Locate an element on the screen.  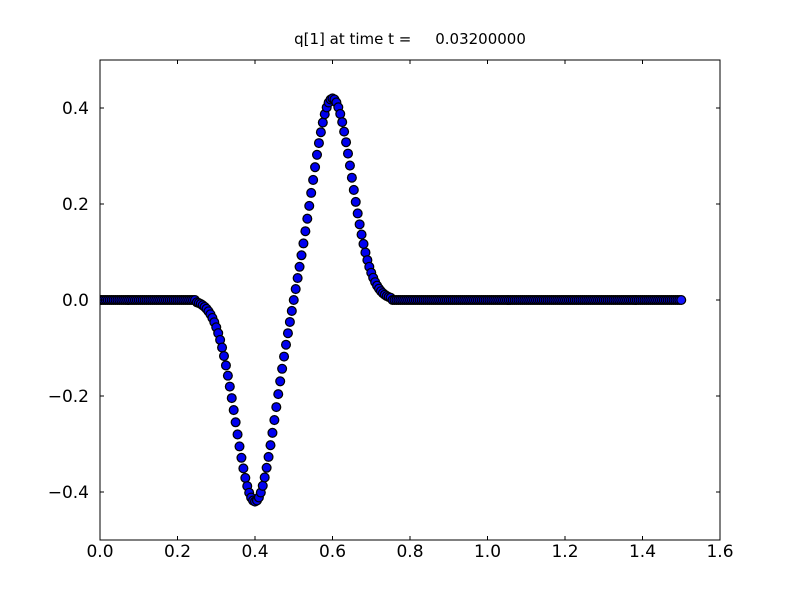
x-tick-label: 0.8 is located at coordinates (409, 552).